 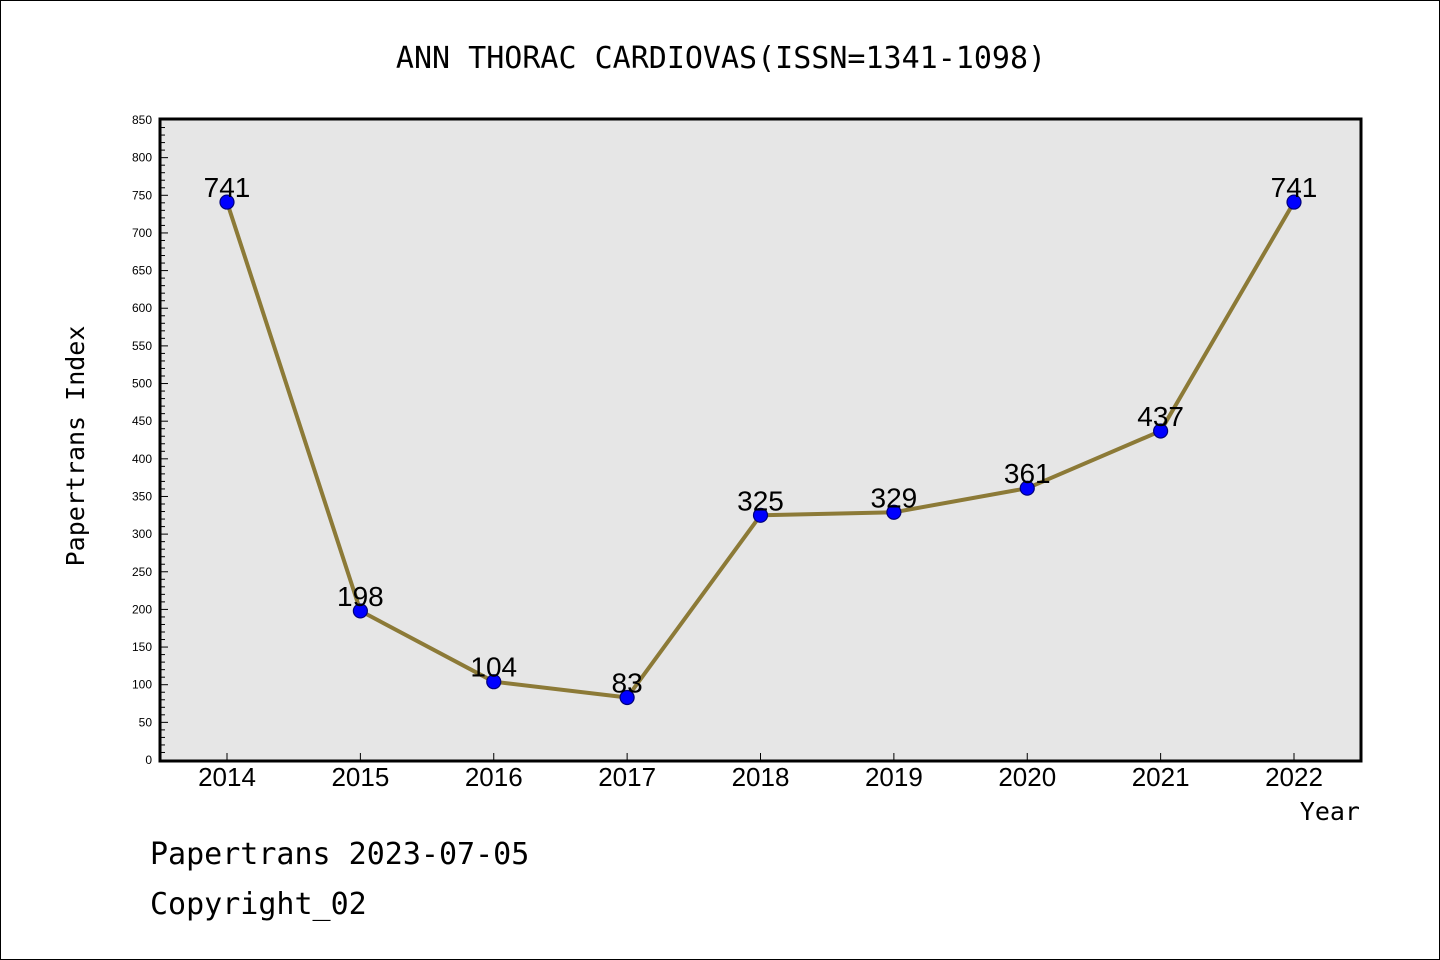 I want to click on x-tick-label: 2016, so click(x=494, y=777).